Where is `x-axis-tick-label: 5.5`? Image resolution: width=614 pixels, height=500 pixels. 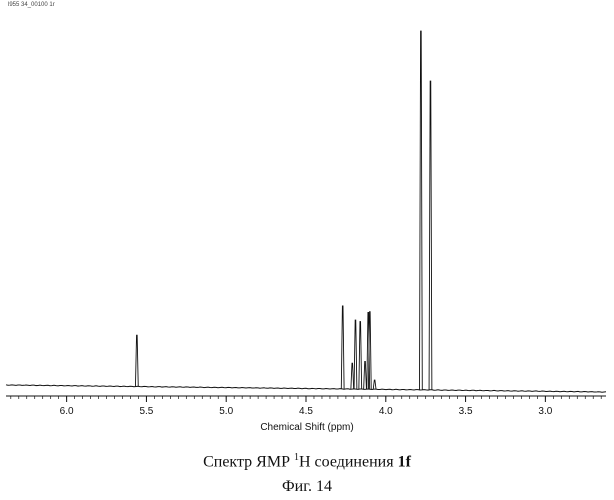 x-axis-tick-label: 5.5 is located at coordinates (146, 411).